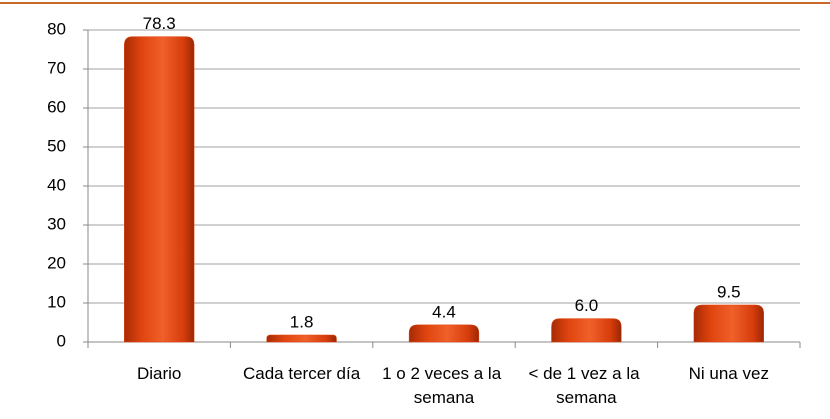 This screenshot has width=830, height=419. I want to click on x-tick-label-line: Cada tercer día, so click(302, 373).